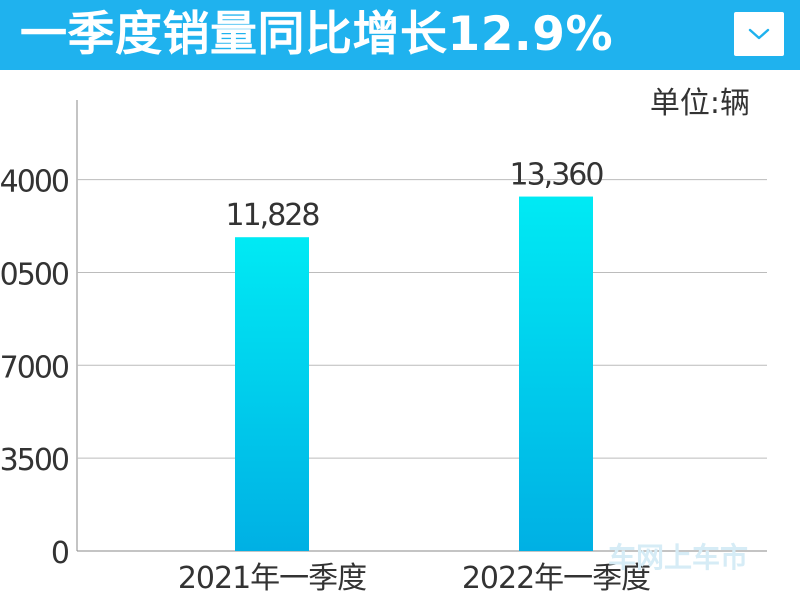 Image resolution: width=800 pixels, height=600 pixels. What do you see at coordinates (34, 460) in the screenshot?
I see `y-tick-label: 3500` at bounding box center [34, 460].